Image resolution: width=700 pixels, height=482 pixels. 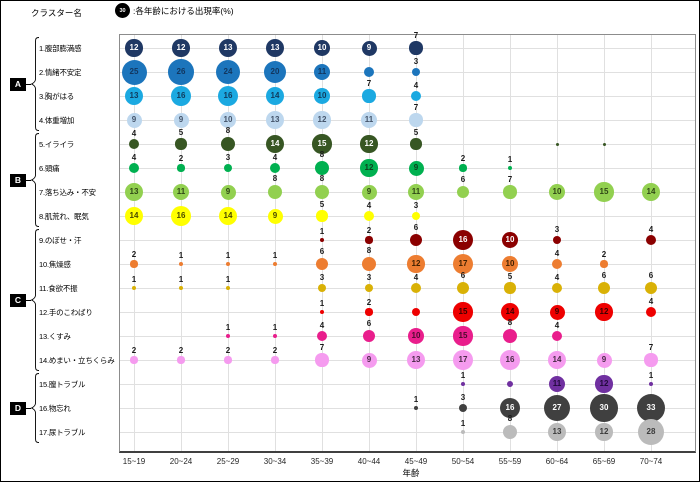 What do you see at coordinates (604, 461) in the screenshot?
I see `x-axis-tick-label: 65~69` at bounding box center [604, 461].